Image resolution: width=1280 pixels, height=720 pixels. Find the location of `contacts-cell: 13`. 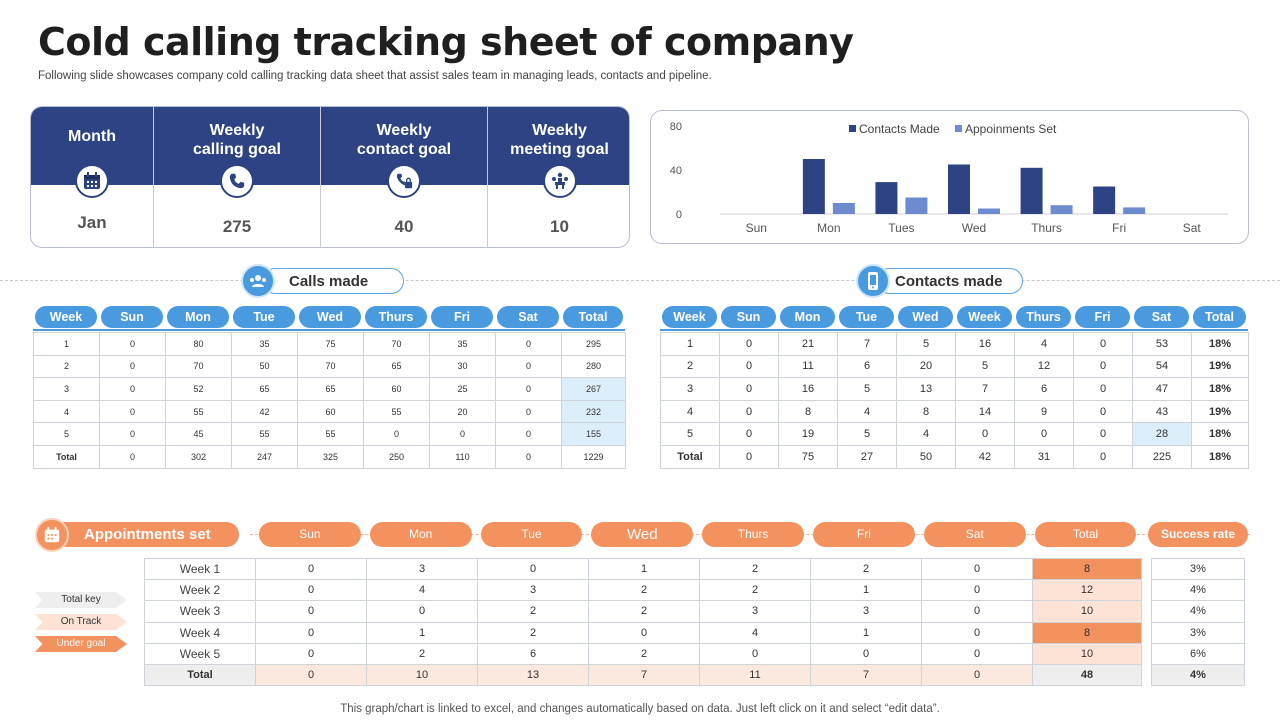

contacts-cell: 13 is located at coordinates (926, 389).